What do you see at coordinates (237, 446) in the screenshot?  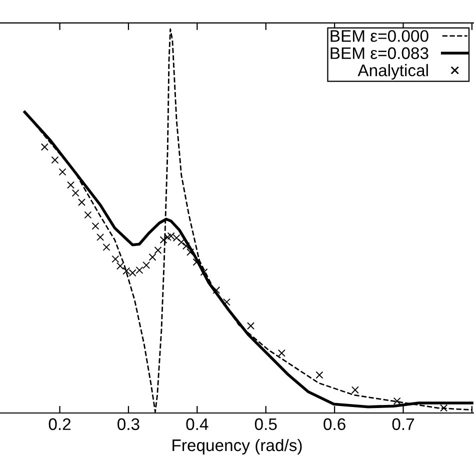 I see `x-axis-title: Frequency (rad/s)` at bounding box center [237, 446].